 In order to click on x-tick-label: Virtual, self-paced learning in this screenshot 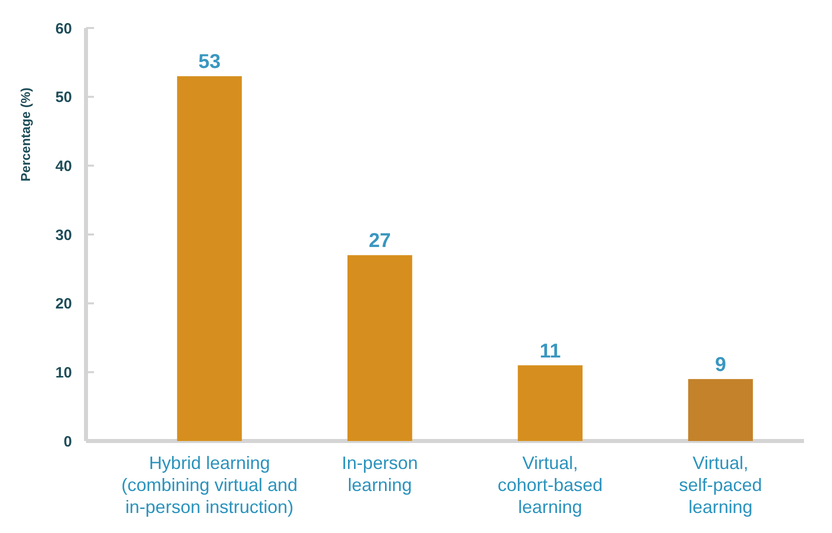, I will do `click(720, 485)`.